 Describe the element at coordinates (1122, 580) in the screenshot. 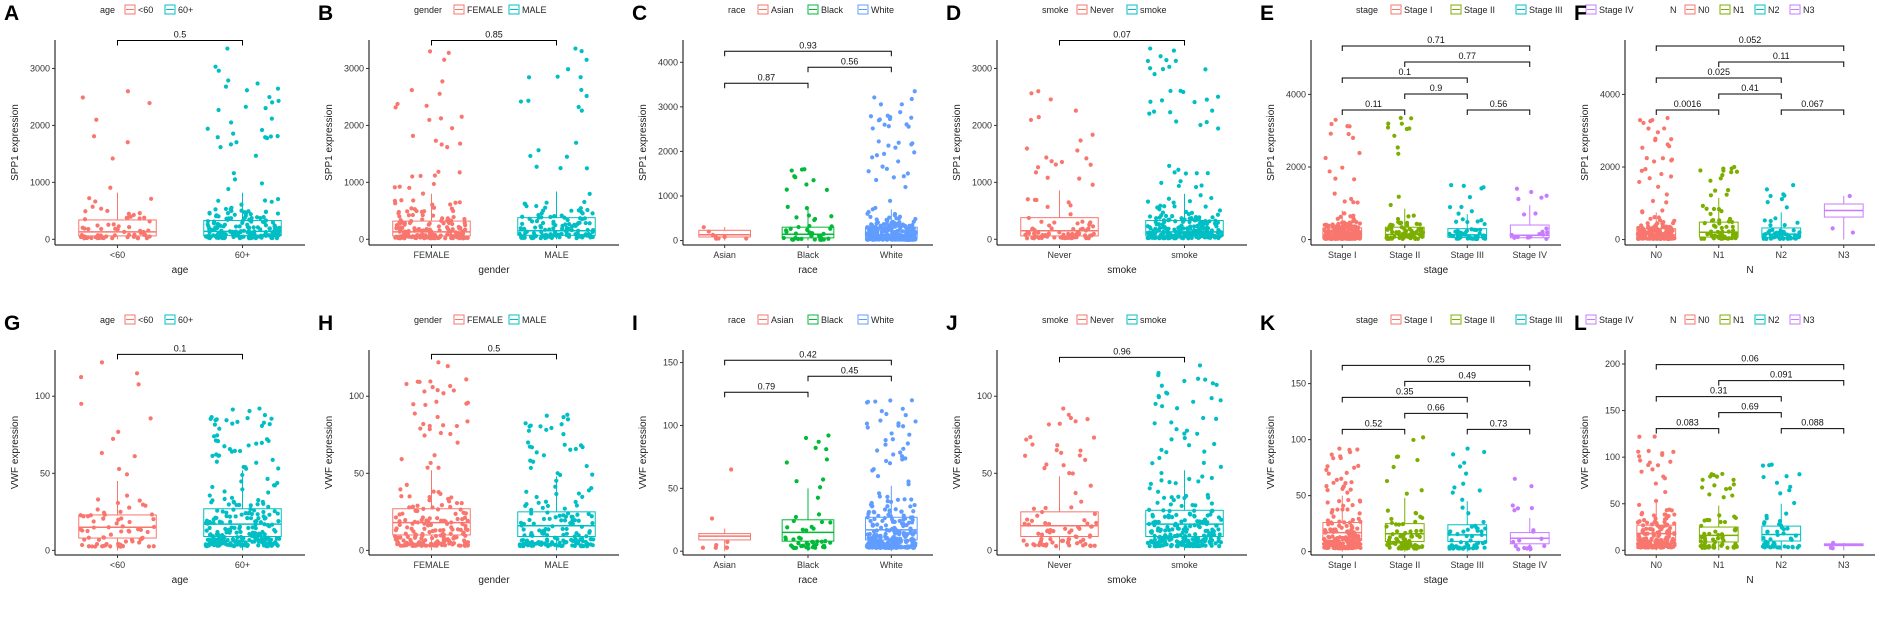

I see `x-axis-label: smoke` at that location.